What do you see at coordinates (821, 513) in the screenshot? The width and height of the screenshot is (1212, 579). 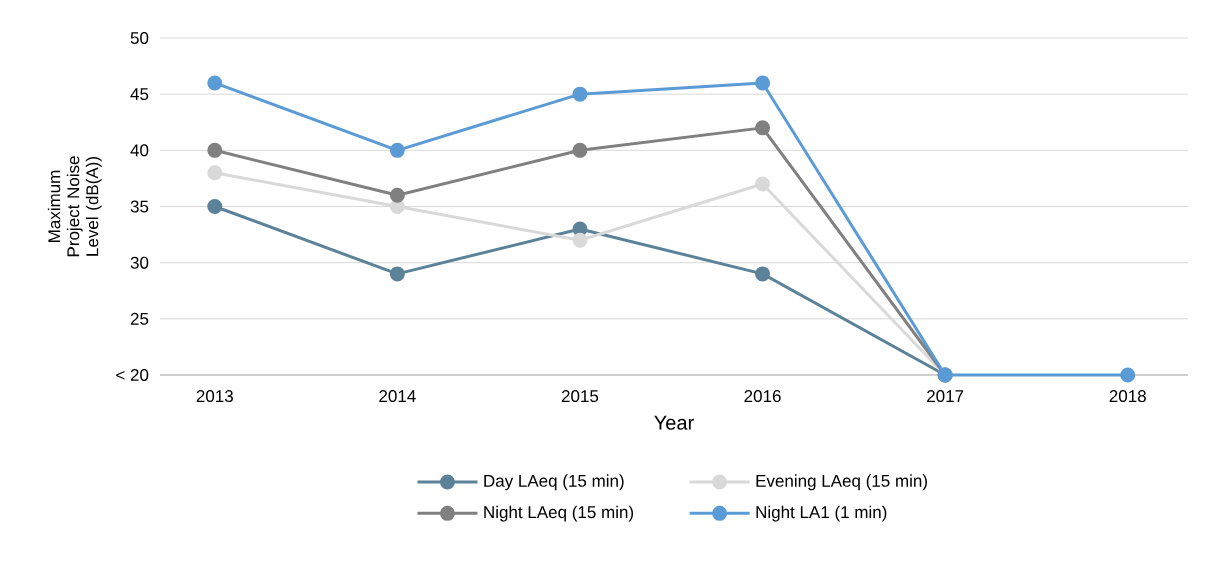 I see `legend-label: Night LA1 (1 min)` at bounding box center [821, 513].